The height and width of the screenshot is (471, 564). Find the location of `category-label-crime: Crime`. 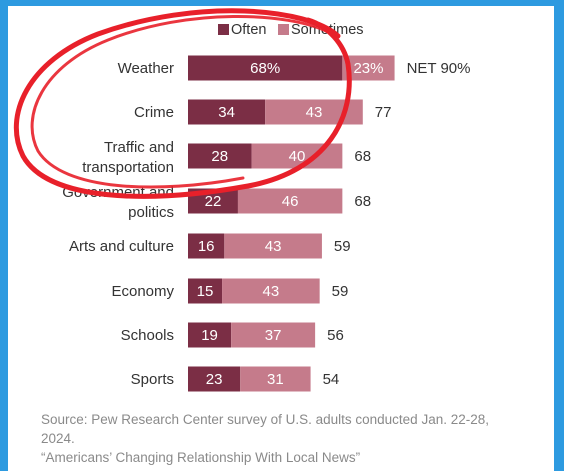

category-label-crime: Crime is located at coordinates (154, 112).